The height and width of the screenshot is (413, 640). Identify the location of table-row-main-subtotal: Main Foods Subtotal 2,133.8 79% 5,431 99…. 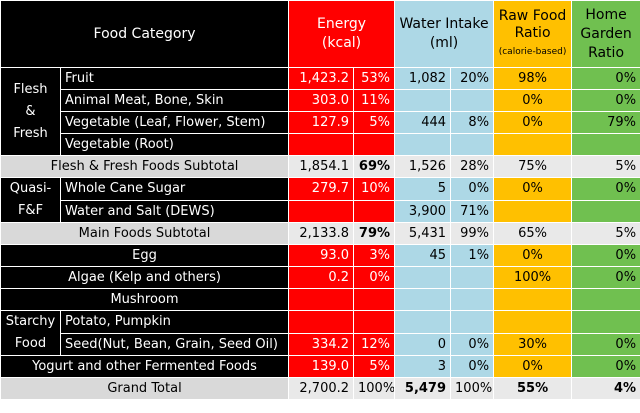
(320, 233).